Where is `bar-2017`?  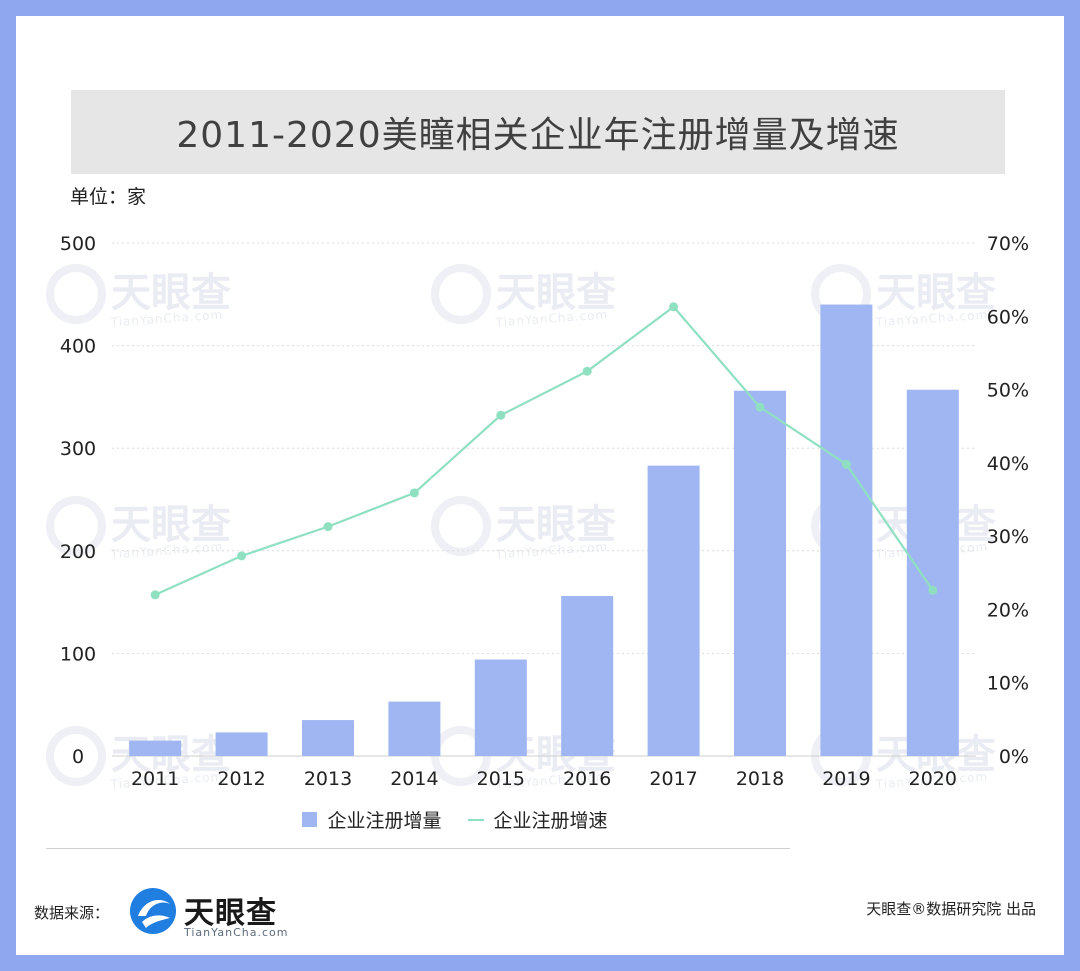
bar-2017 is located at coordinates (673, 610).